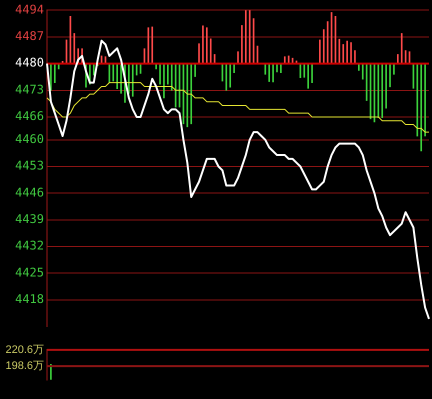  What do you see at coordinates (29, 165) in the screenshot?
I see `y-tick-label: 4453` at bounding box center [29, 165].